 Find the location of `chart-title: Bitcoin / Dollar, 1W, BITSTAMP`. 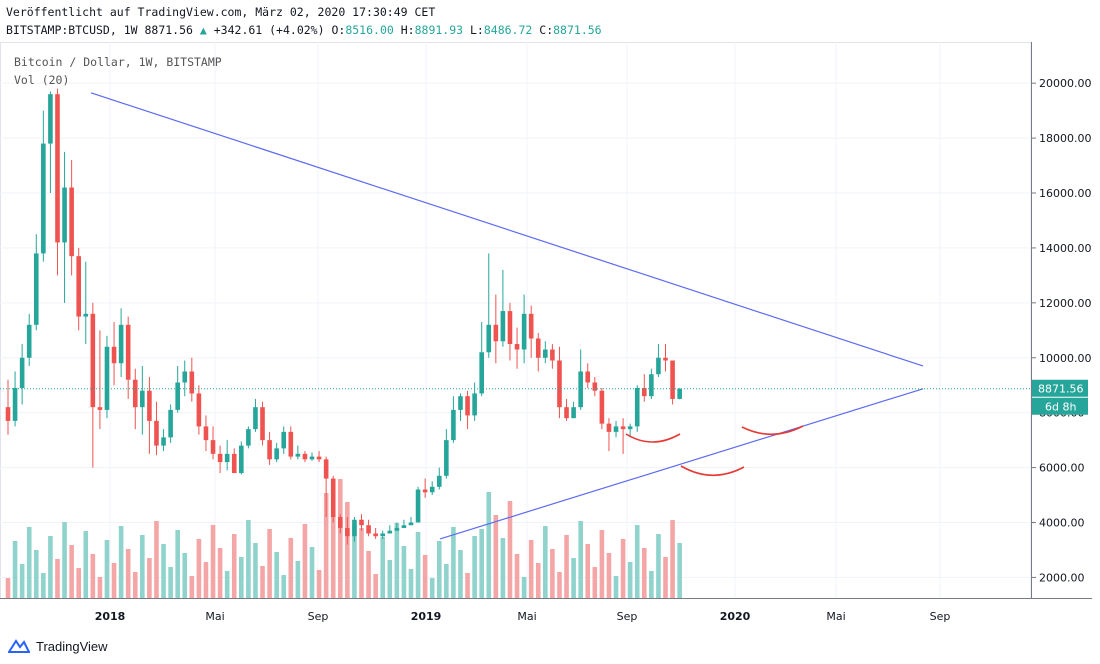

chart-title: Bitcoin / Dollar, 1W, BITSTAMP is located at coordinates (118, 62).